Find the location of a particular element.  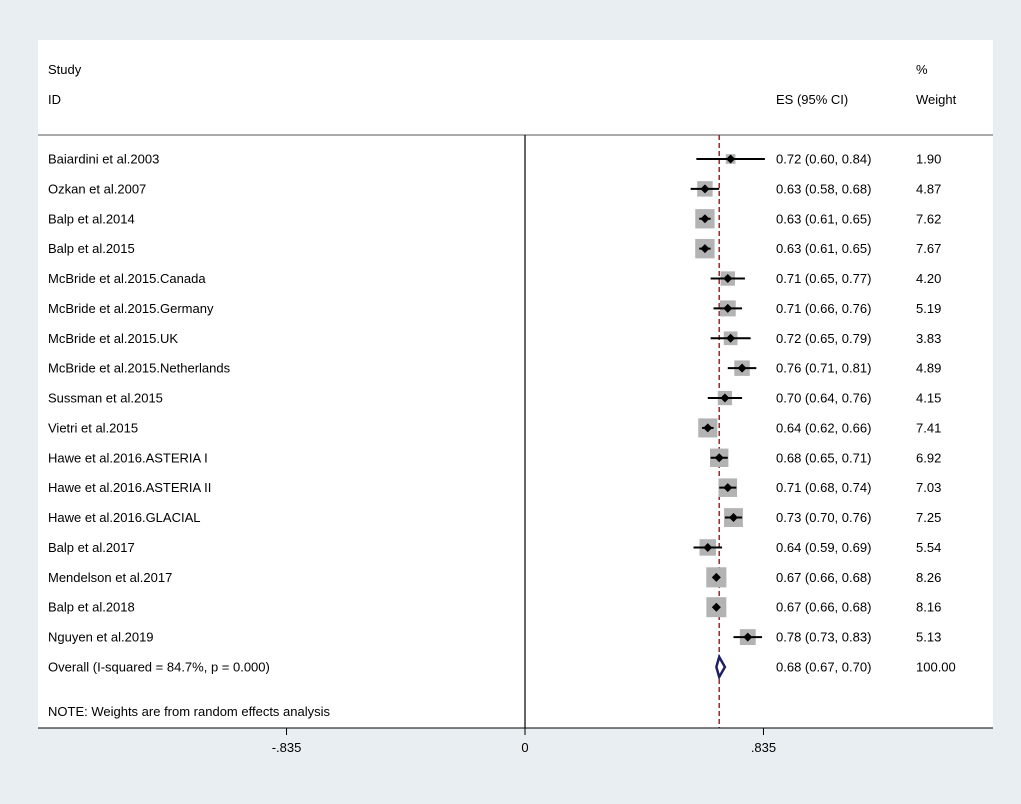

x-tick-label: 0 is located at coordinates (524, 747).